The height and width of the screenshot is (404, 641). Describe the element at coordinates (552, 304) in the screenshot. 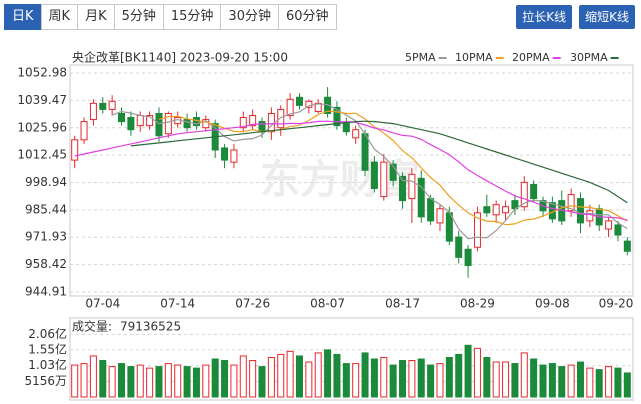

I see `x-tick-label: 09-08` at that location.